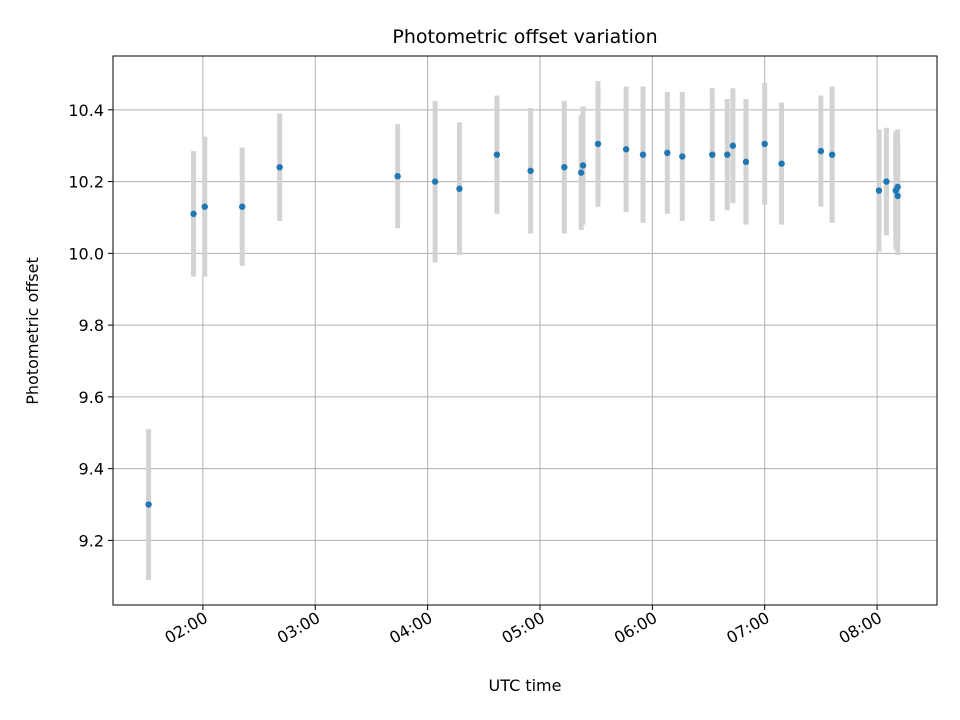 The image size is (960, 720). What do you see at coordinates (91, 540) in the screenshot?
I see `y-tick-label: 9.2` at bounding box center [91, 540].